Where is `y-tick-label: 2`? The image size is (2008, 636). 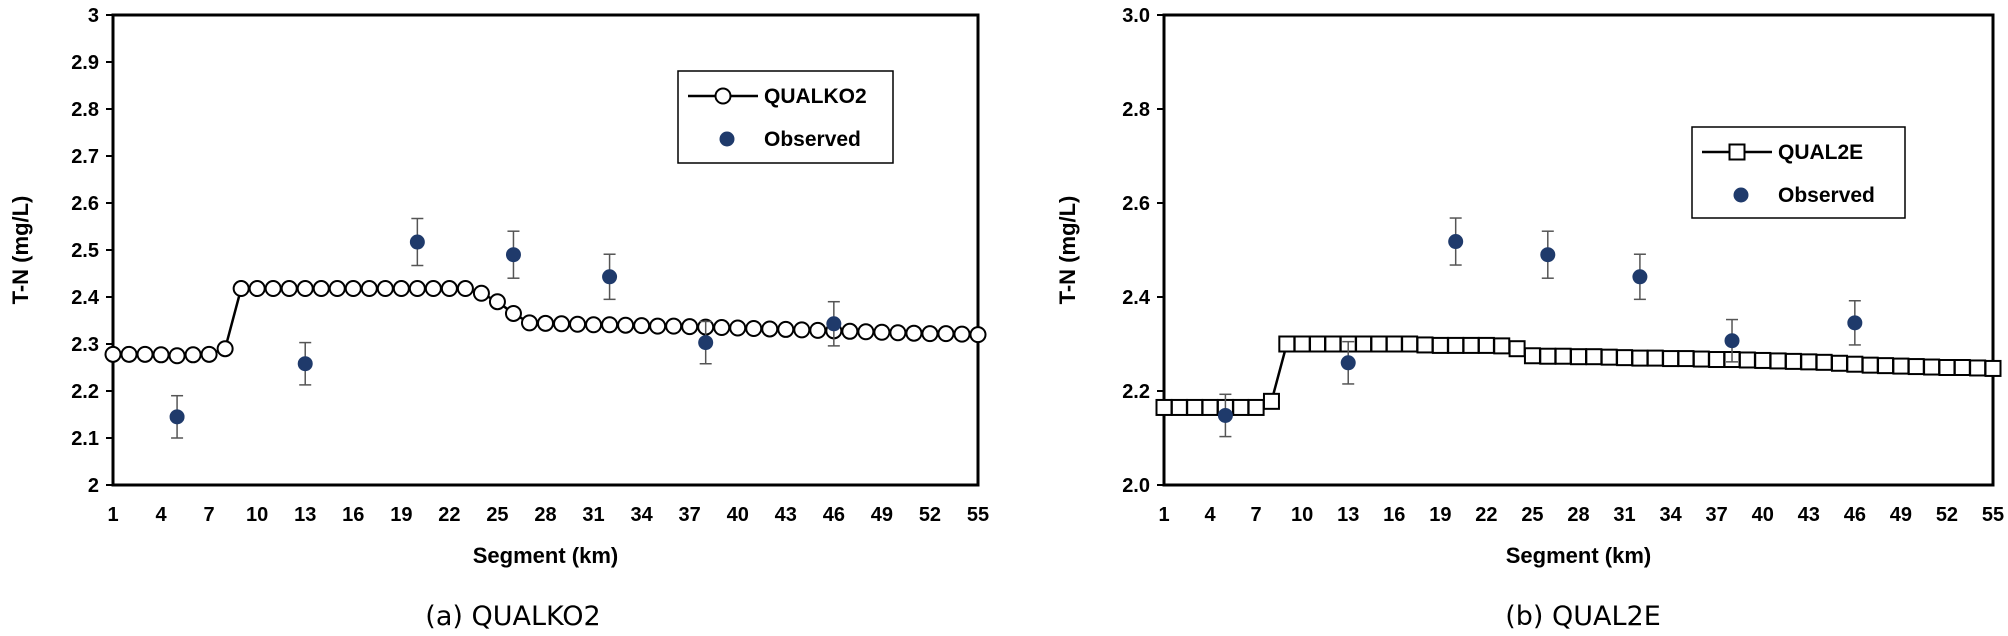 y-tick-label: 2 is located at coordinates (93, 486).